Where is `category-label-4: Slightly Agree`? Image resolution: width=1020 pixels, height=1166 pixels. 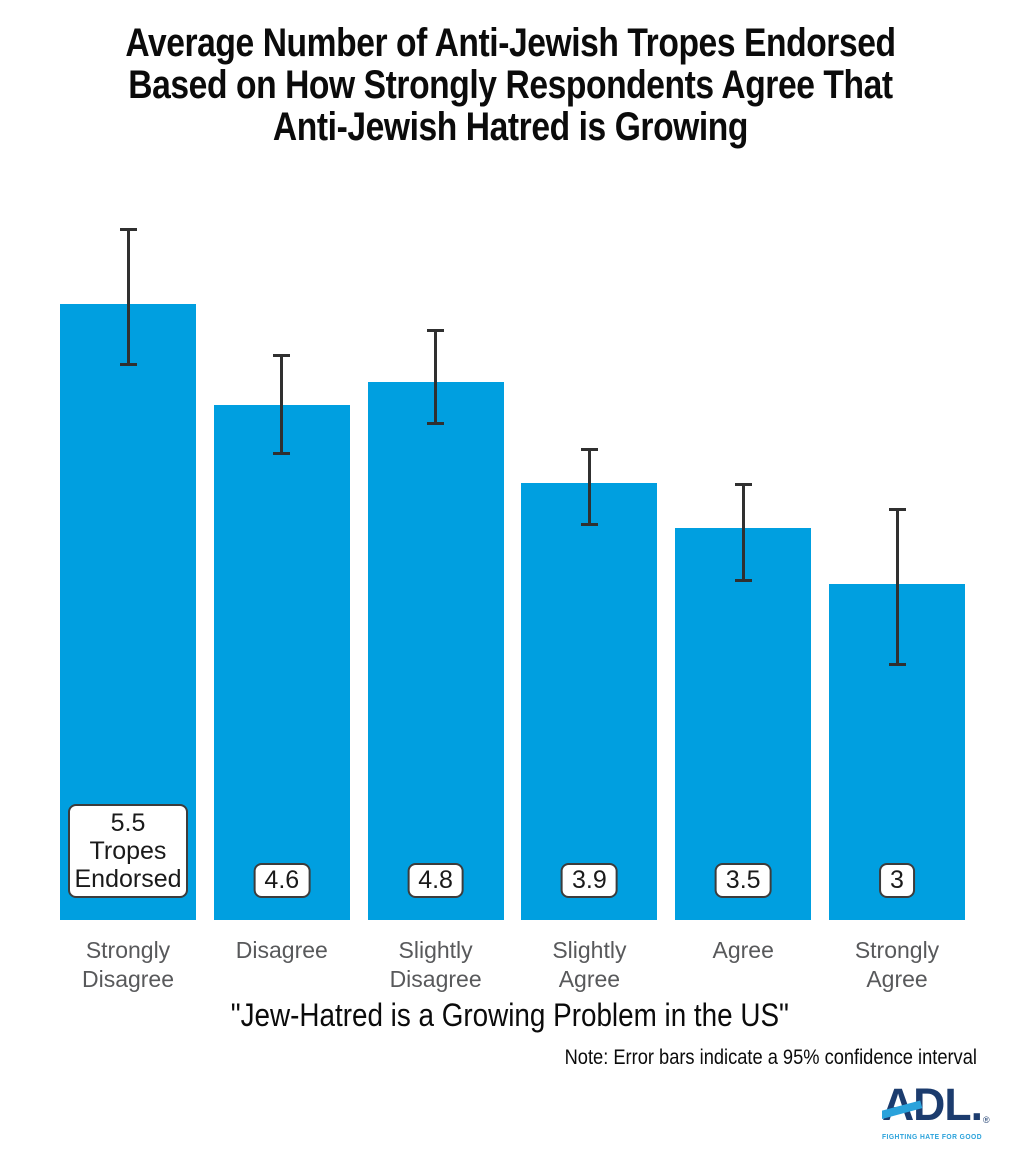
category-label-4: Slightly Agree is located at coordinates (589, 964).